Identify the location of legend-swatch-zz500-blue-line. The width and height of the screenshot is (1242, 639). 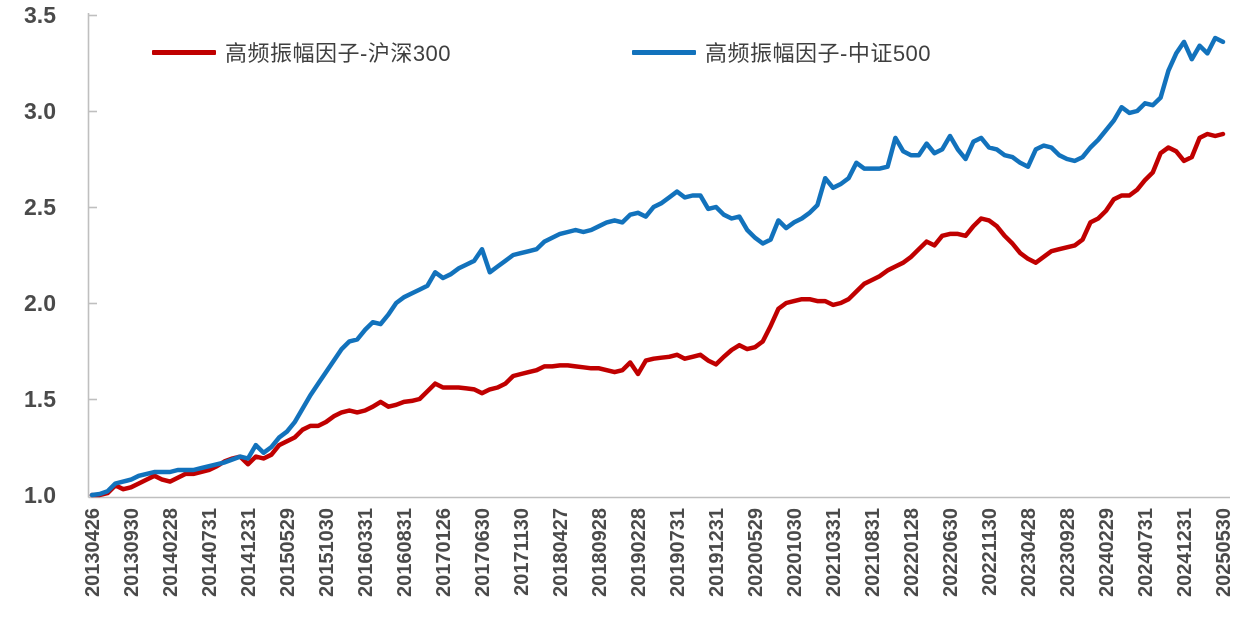
(664, 52).